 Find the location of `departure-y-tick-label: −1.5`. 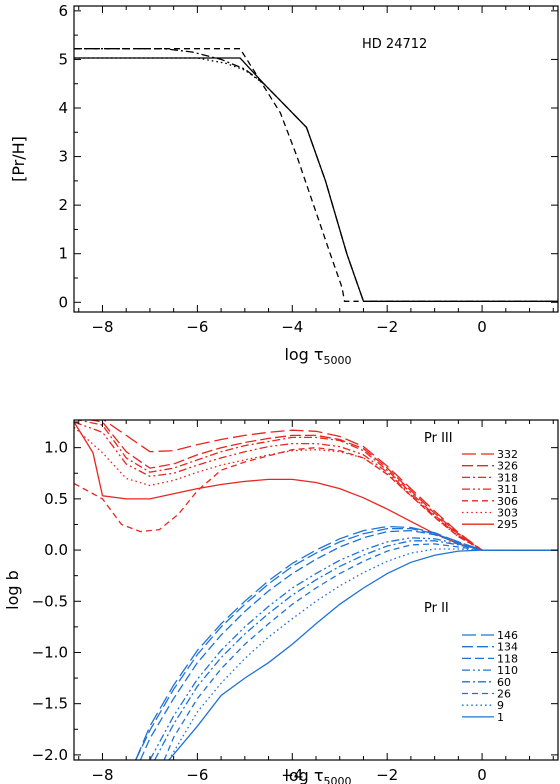

departure-y-tick-label: −1.5 is located at coordinates (50, 704).